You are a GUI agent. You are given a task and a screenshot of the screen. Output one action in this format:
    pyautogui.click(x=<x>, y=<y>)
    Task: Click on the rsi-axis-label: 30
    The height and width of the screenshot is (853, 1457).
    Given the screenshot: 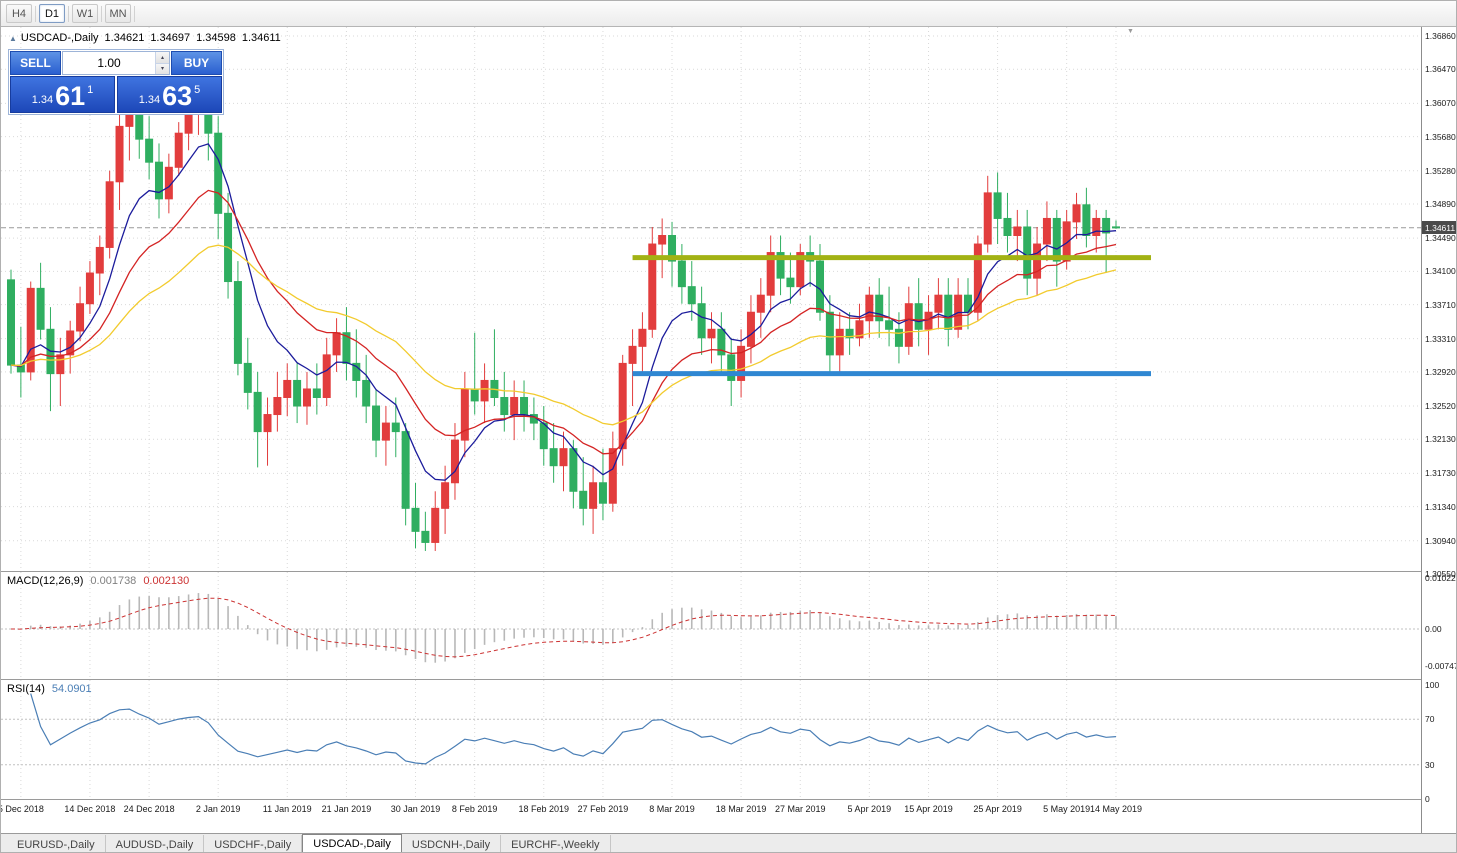 What is the action you would take?
    pyautogui.click(x=1430, y=764)
    